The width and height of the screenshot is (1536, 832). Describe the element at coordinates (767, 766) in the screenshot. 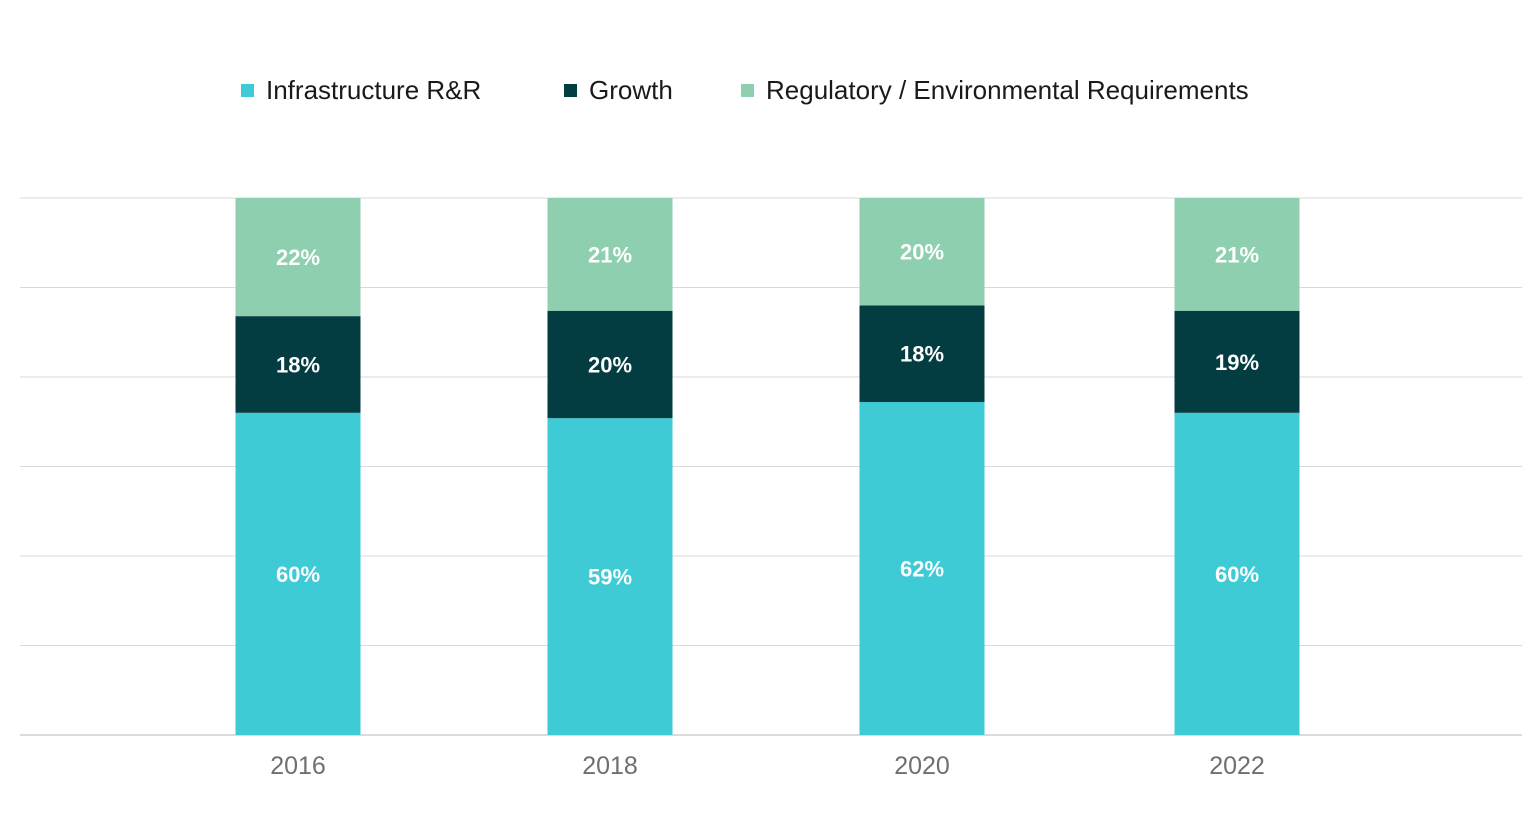

I see `x-axis-ticks: 2016 2018 2020 2022` at that location.